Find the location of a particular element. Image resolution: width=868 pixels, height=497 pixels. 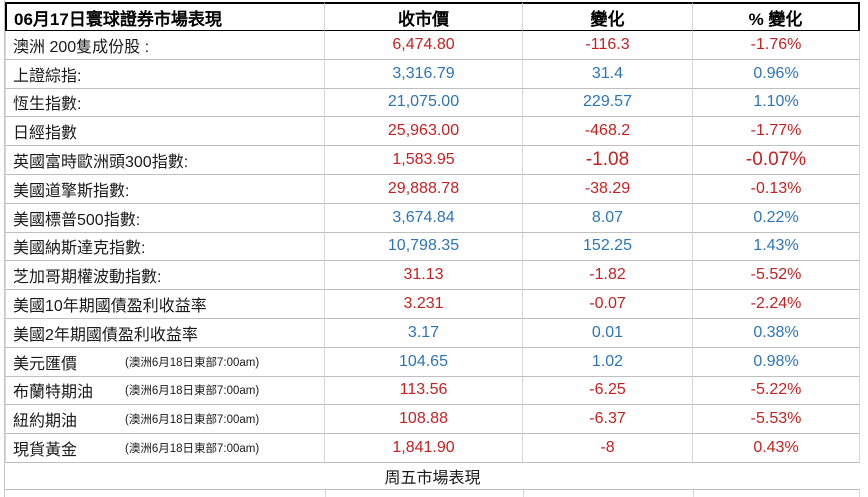

row-label-cell: 上證綜指: is located at coordinates (165, 74).